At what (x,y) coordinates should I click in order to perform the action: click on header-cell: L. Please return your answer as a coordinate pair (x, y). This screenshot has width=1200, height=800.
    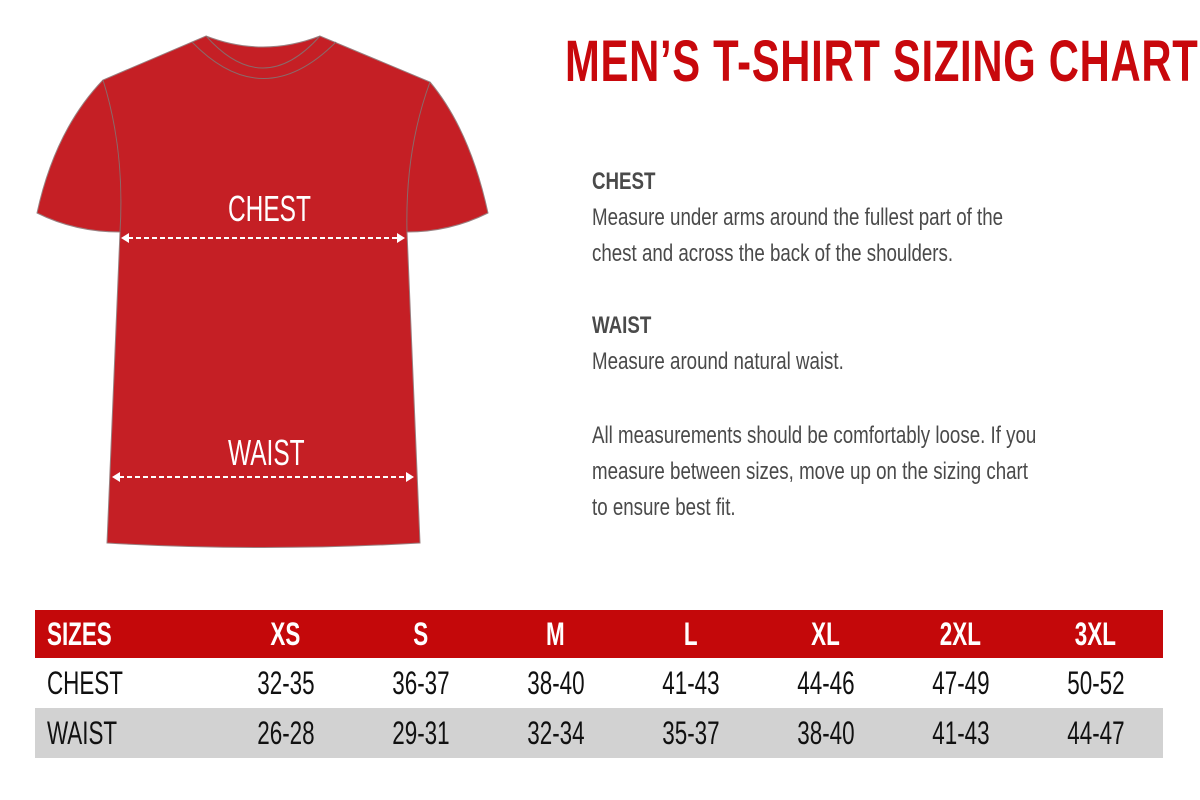
    Looking at the image, I should click on (690, 634).